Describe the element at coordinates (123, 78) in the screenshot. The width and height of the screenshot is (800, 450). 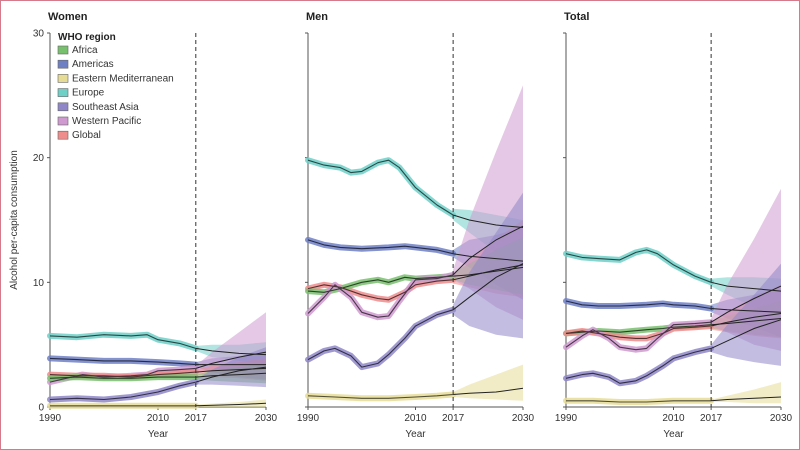
I see `legend-entry-eastern-mediterranean: Eastern Mediterranean` at that location.